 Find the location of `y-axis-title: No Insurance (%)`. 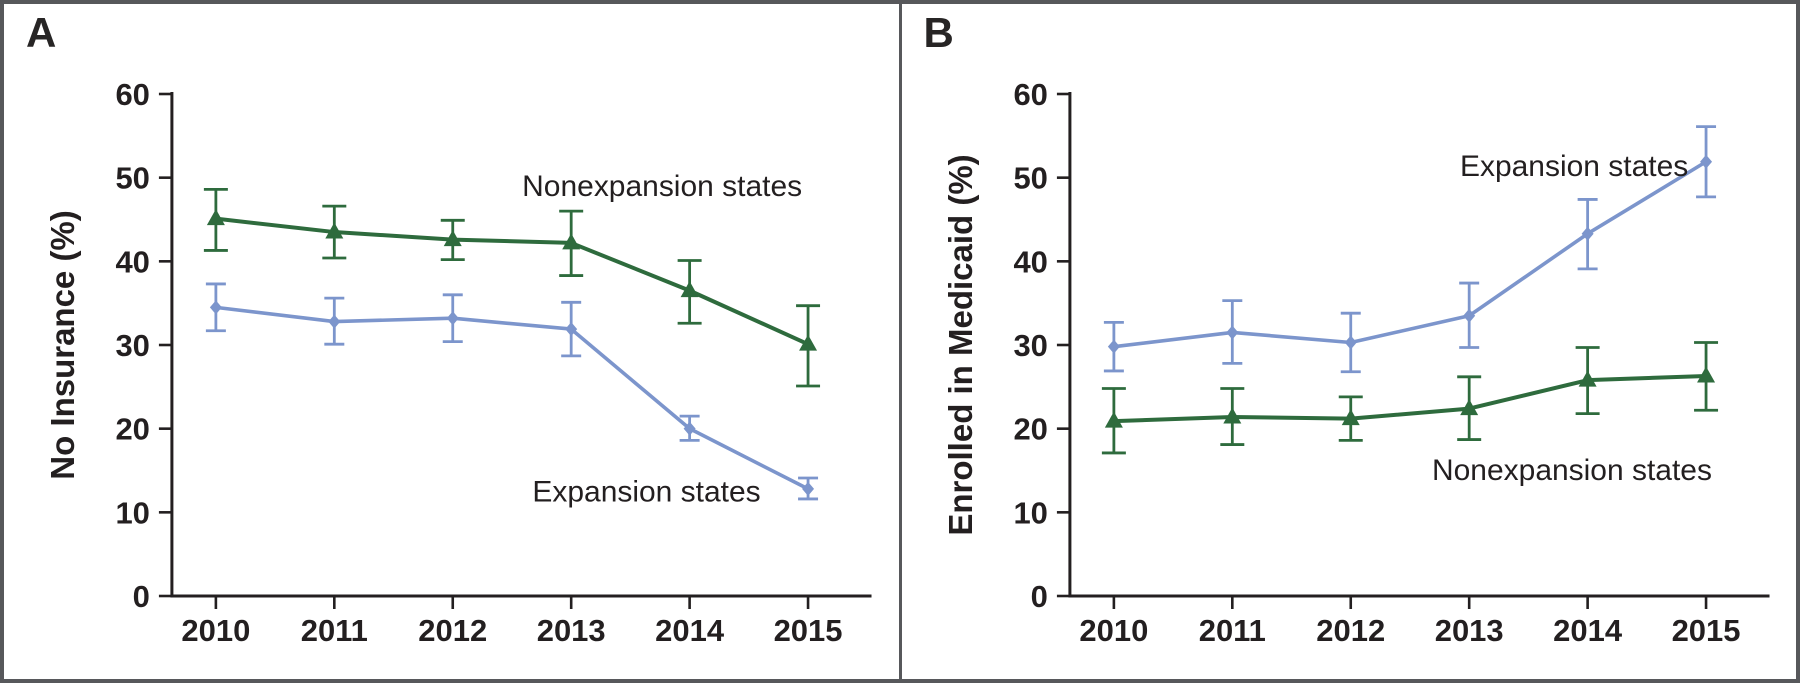

y-axis-title: No Insurance (%) is located at coordinates (62, 344).